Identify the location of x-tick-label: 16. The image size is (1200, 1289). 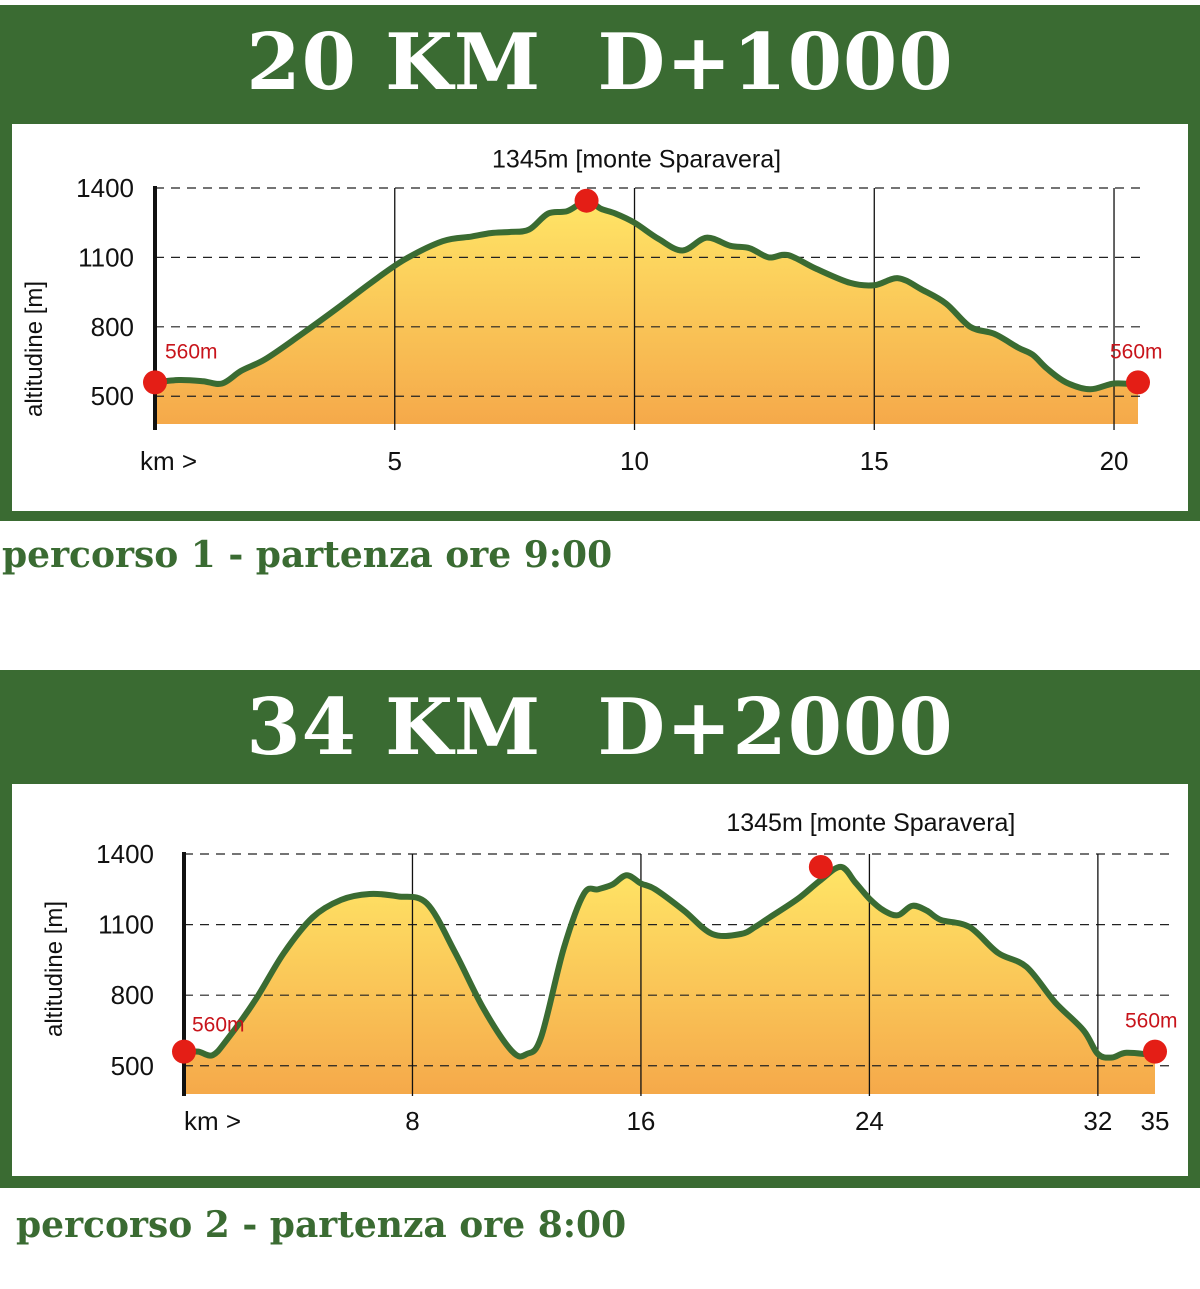
(640, 1121).